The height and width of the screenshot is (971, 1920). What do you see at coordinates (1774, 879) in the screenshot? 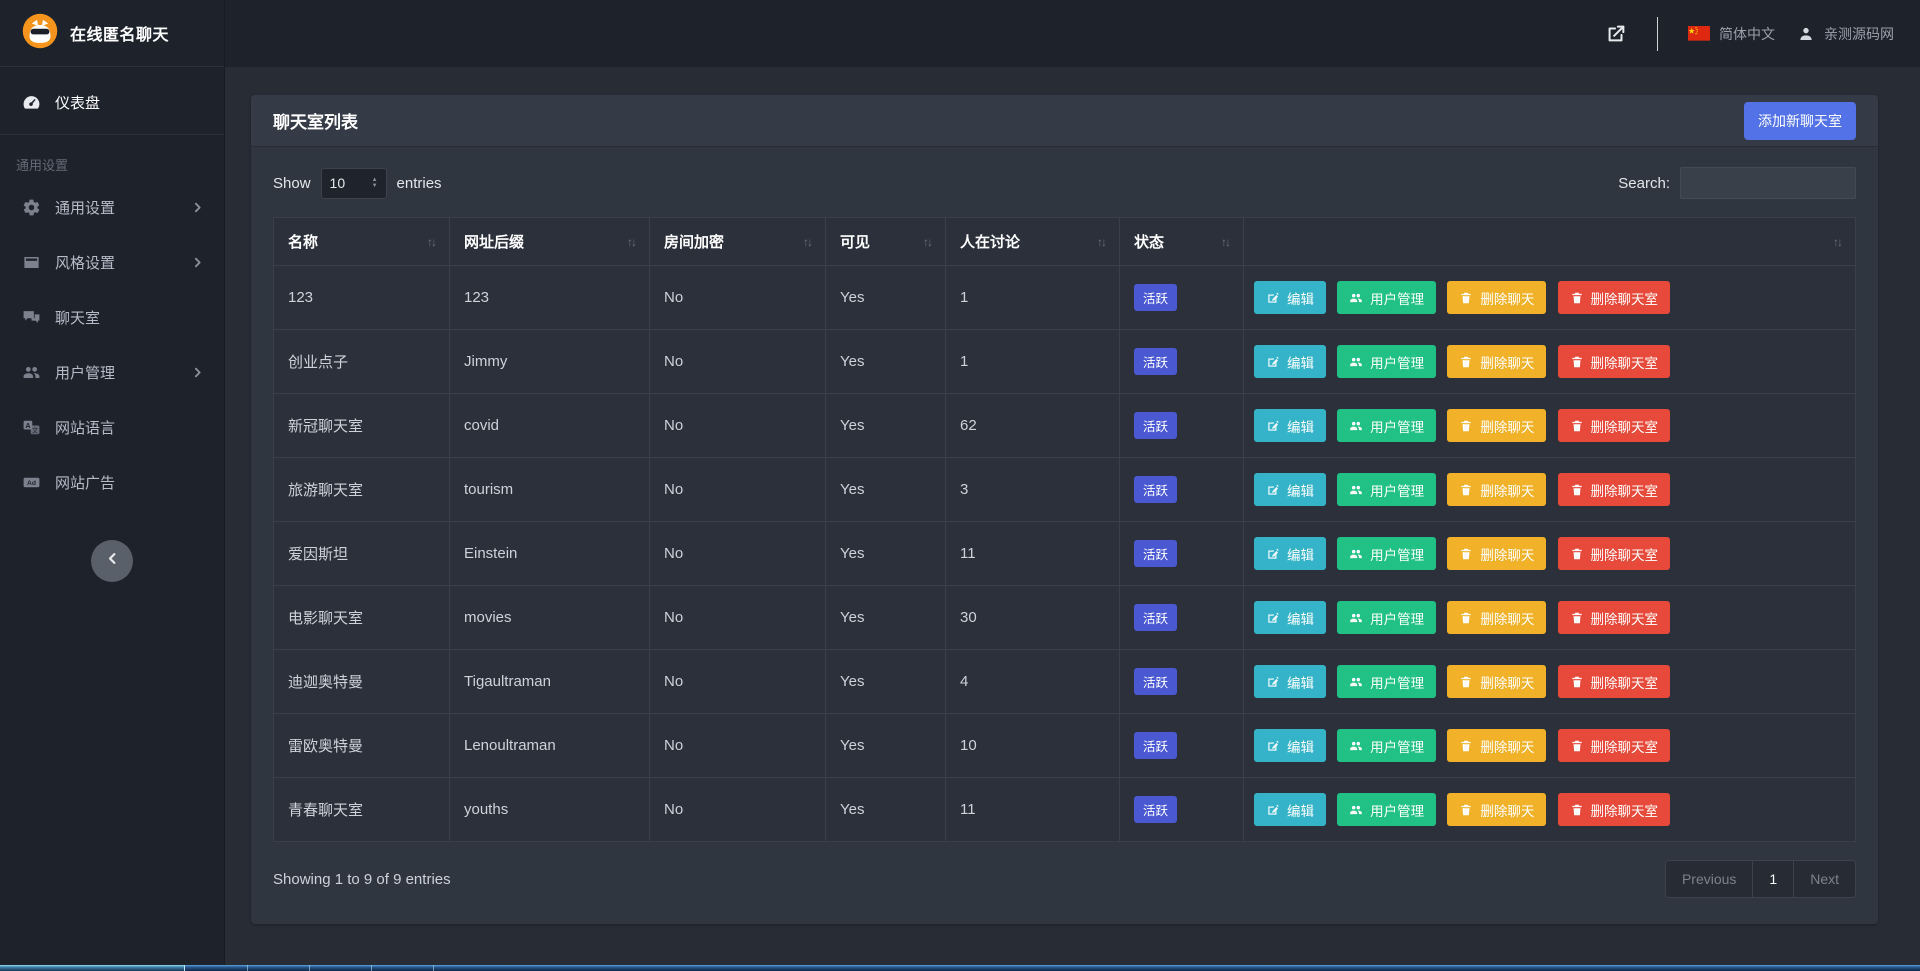
I see `page-number-button: 1` at bounding box center [1774, 879].